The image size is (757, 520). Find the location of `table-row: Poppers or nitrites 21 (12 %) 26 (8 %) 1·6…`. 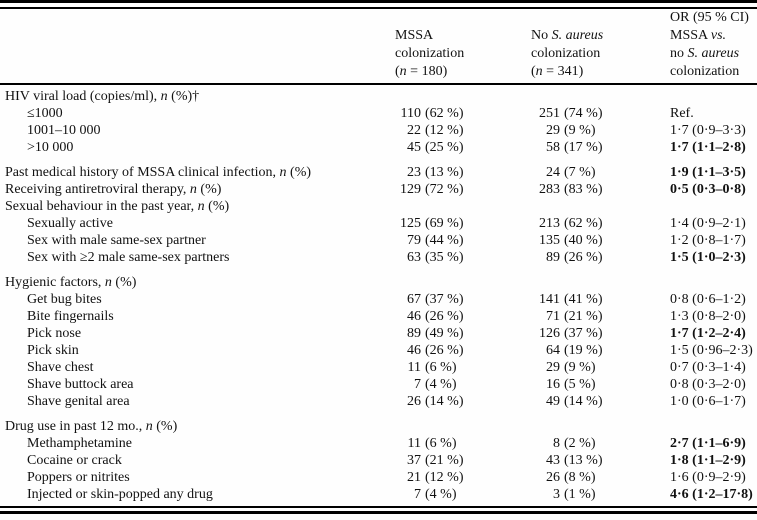

table-row: Poppers or nitrites 21 (12 %) 26 (8 %) 1·6… is located at coordinates (378, 477).